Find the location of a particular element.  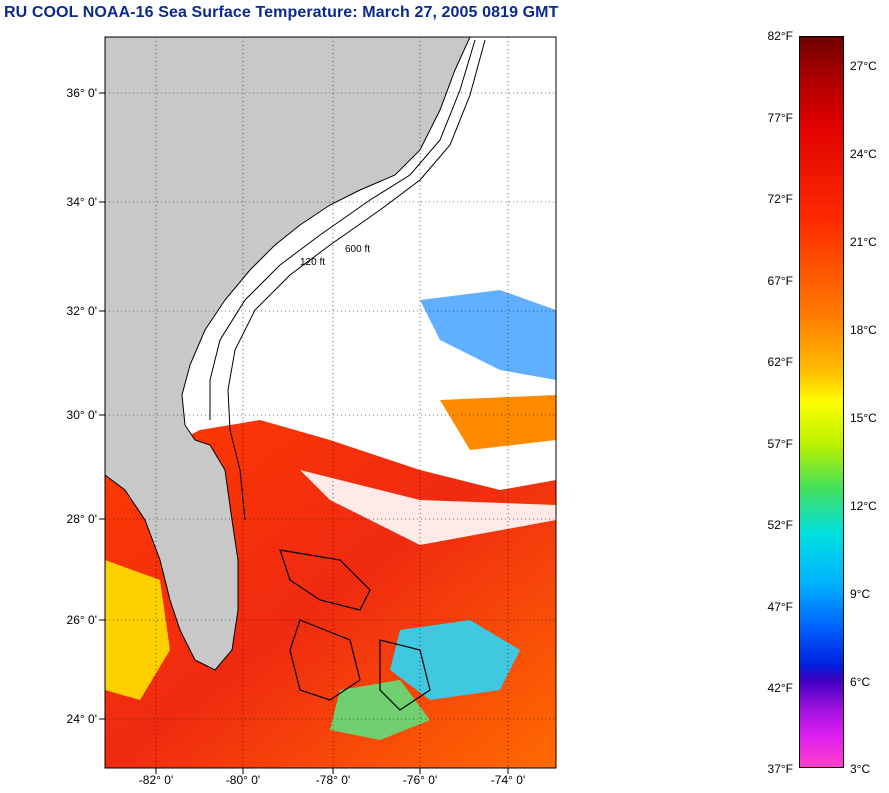

colorbar-c-tick: 18°C is located at coordinates (863, 330).